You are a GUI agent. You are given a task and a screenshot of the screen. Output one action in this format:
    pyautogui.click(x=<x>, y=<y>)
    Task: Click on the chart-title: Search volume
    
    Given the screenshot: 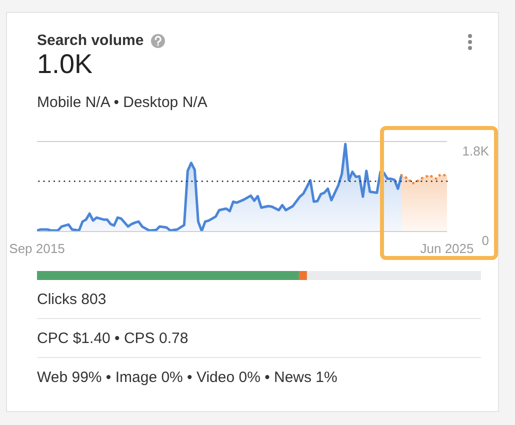 What is the action you would take?
    pyautogui.click(x=90, y=40)
    